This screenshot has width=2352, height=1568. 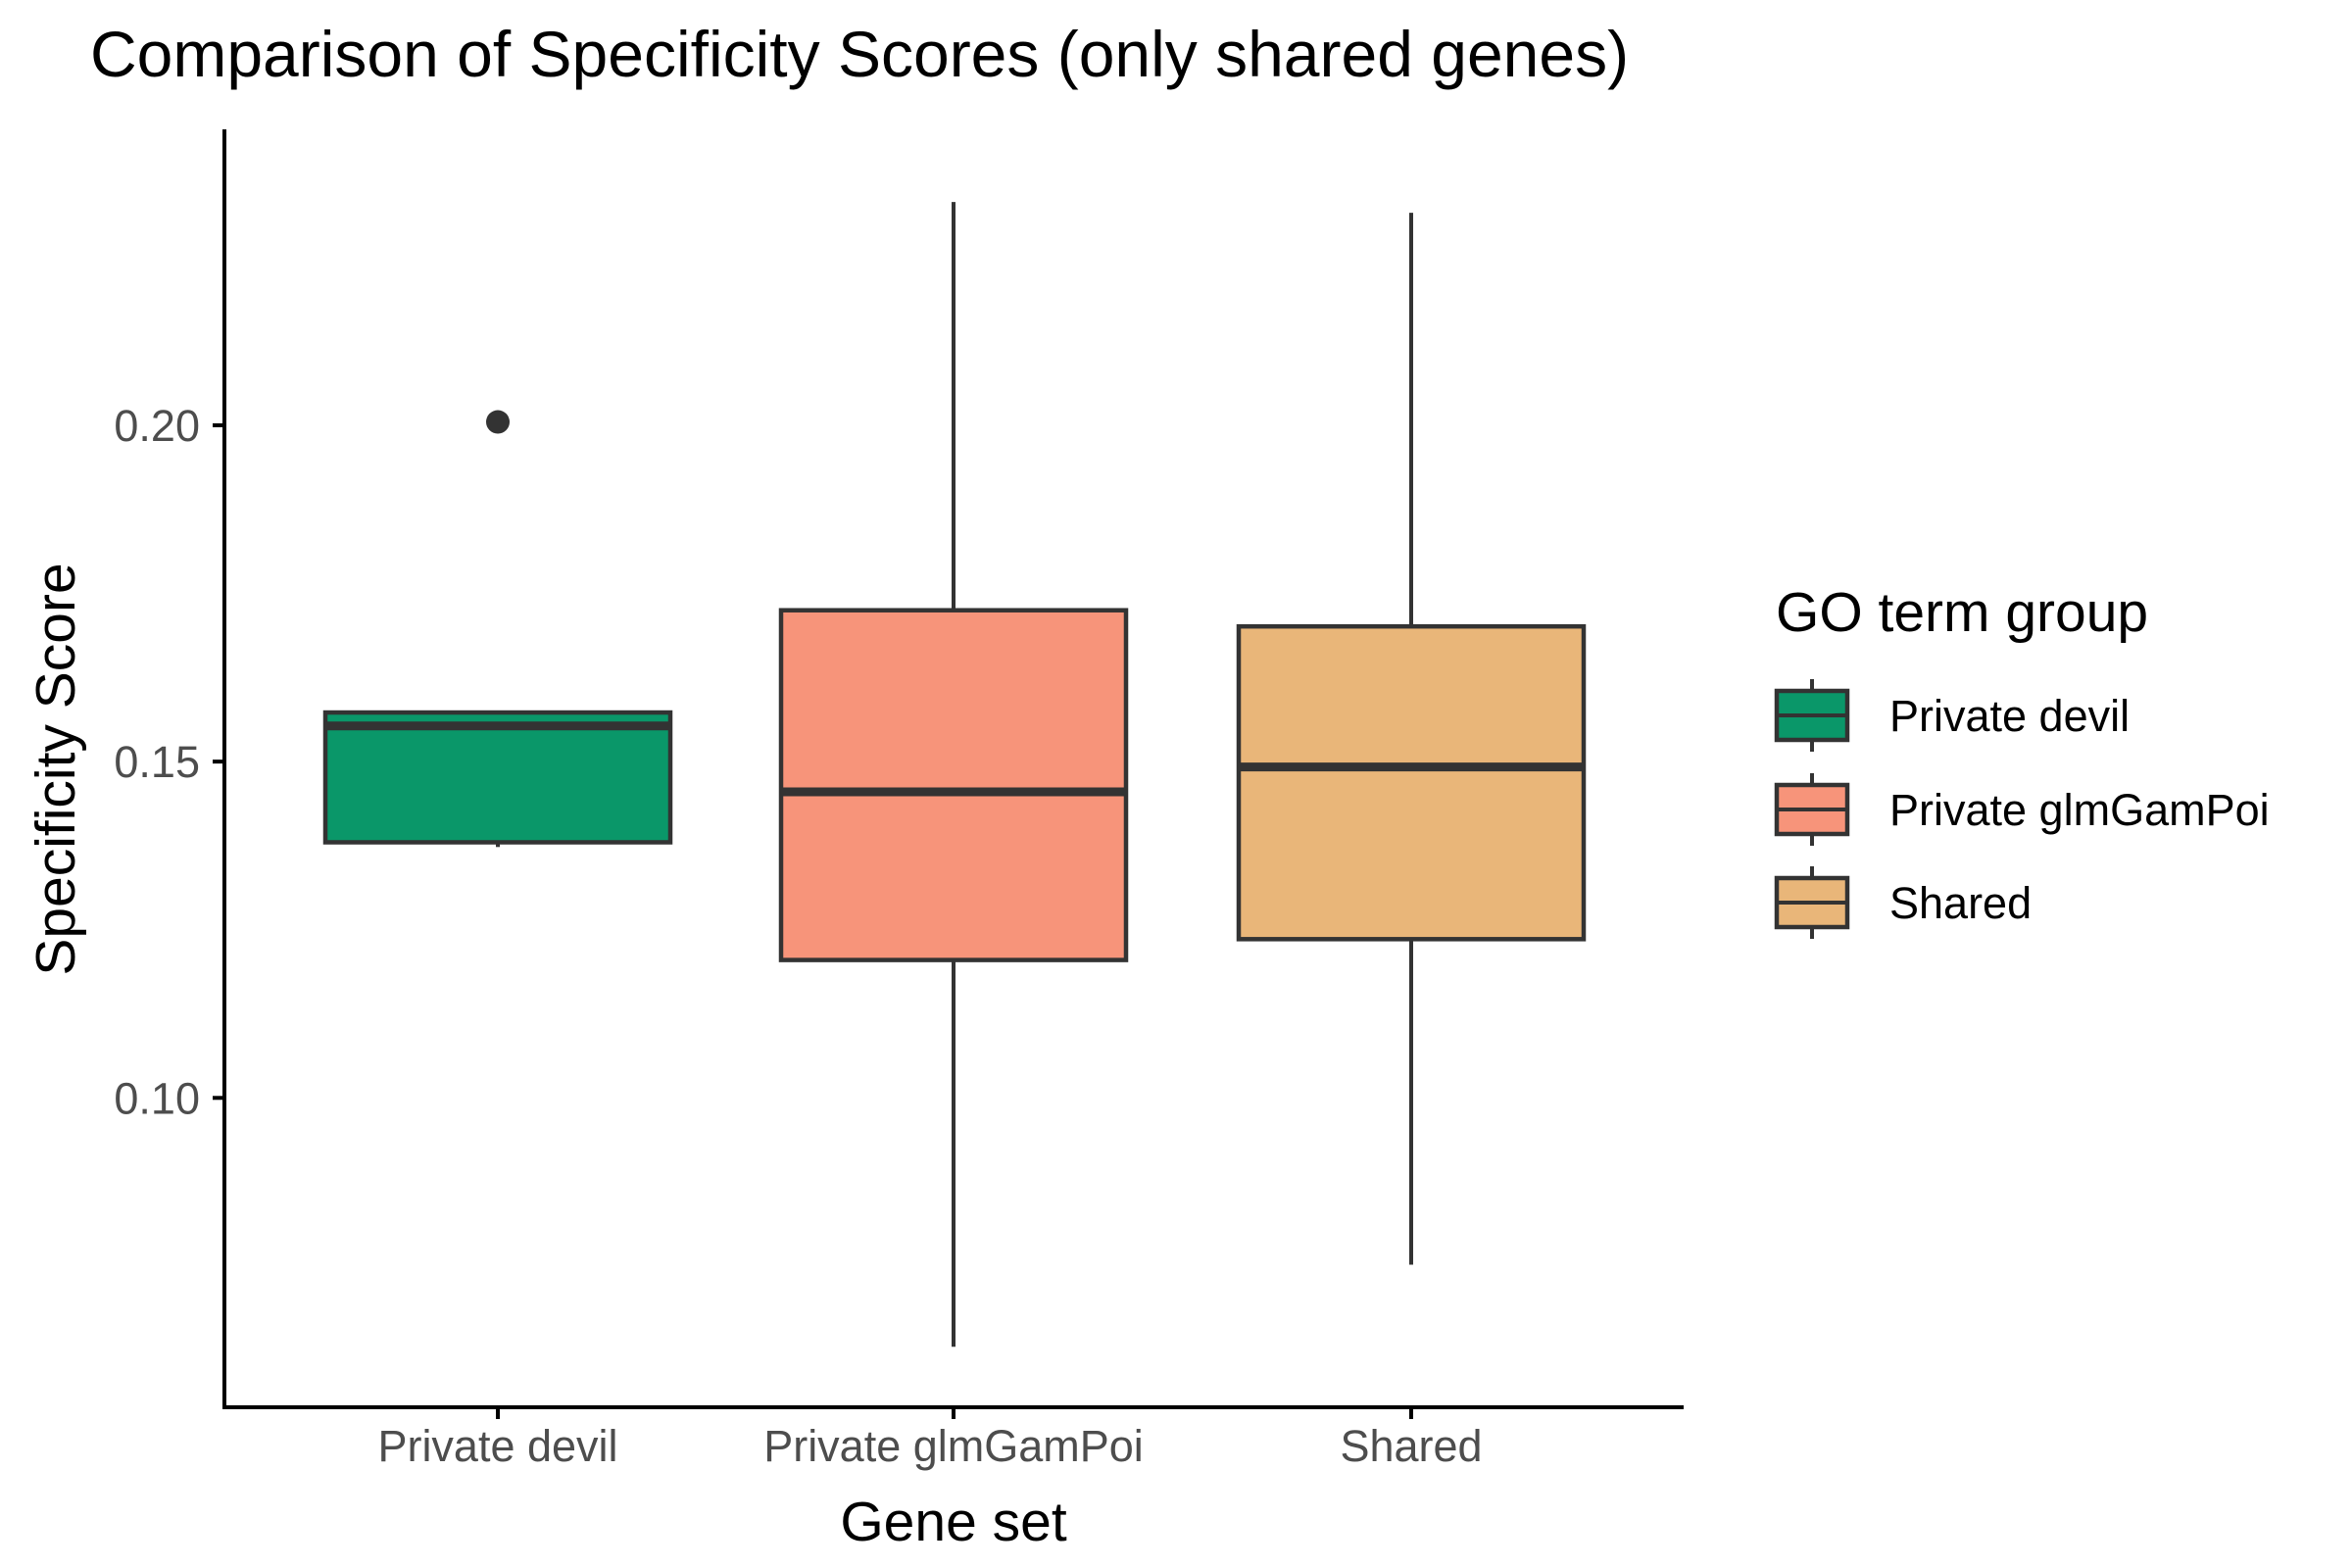 What do you see at coordinates (1962, 612) in the screenshot?
I see `legend-title: GO term group` at bounding box center [1962, 612].